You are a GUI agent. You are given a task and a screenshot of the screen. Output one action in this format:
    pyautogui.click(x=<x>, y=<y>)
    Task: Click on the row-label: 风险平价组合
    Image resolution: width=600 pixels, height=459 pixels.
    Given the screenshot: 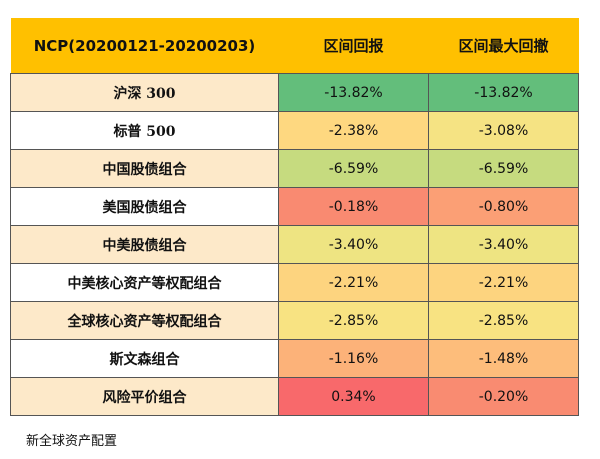 What is the action you would take?
    pyautogui.click(x=144, y=396)
    